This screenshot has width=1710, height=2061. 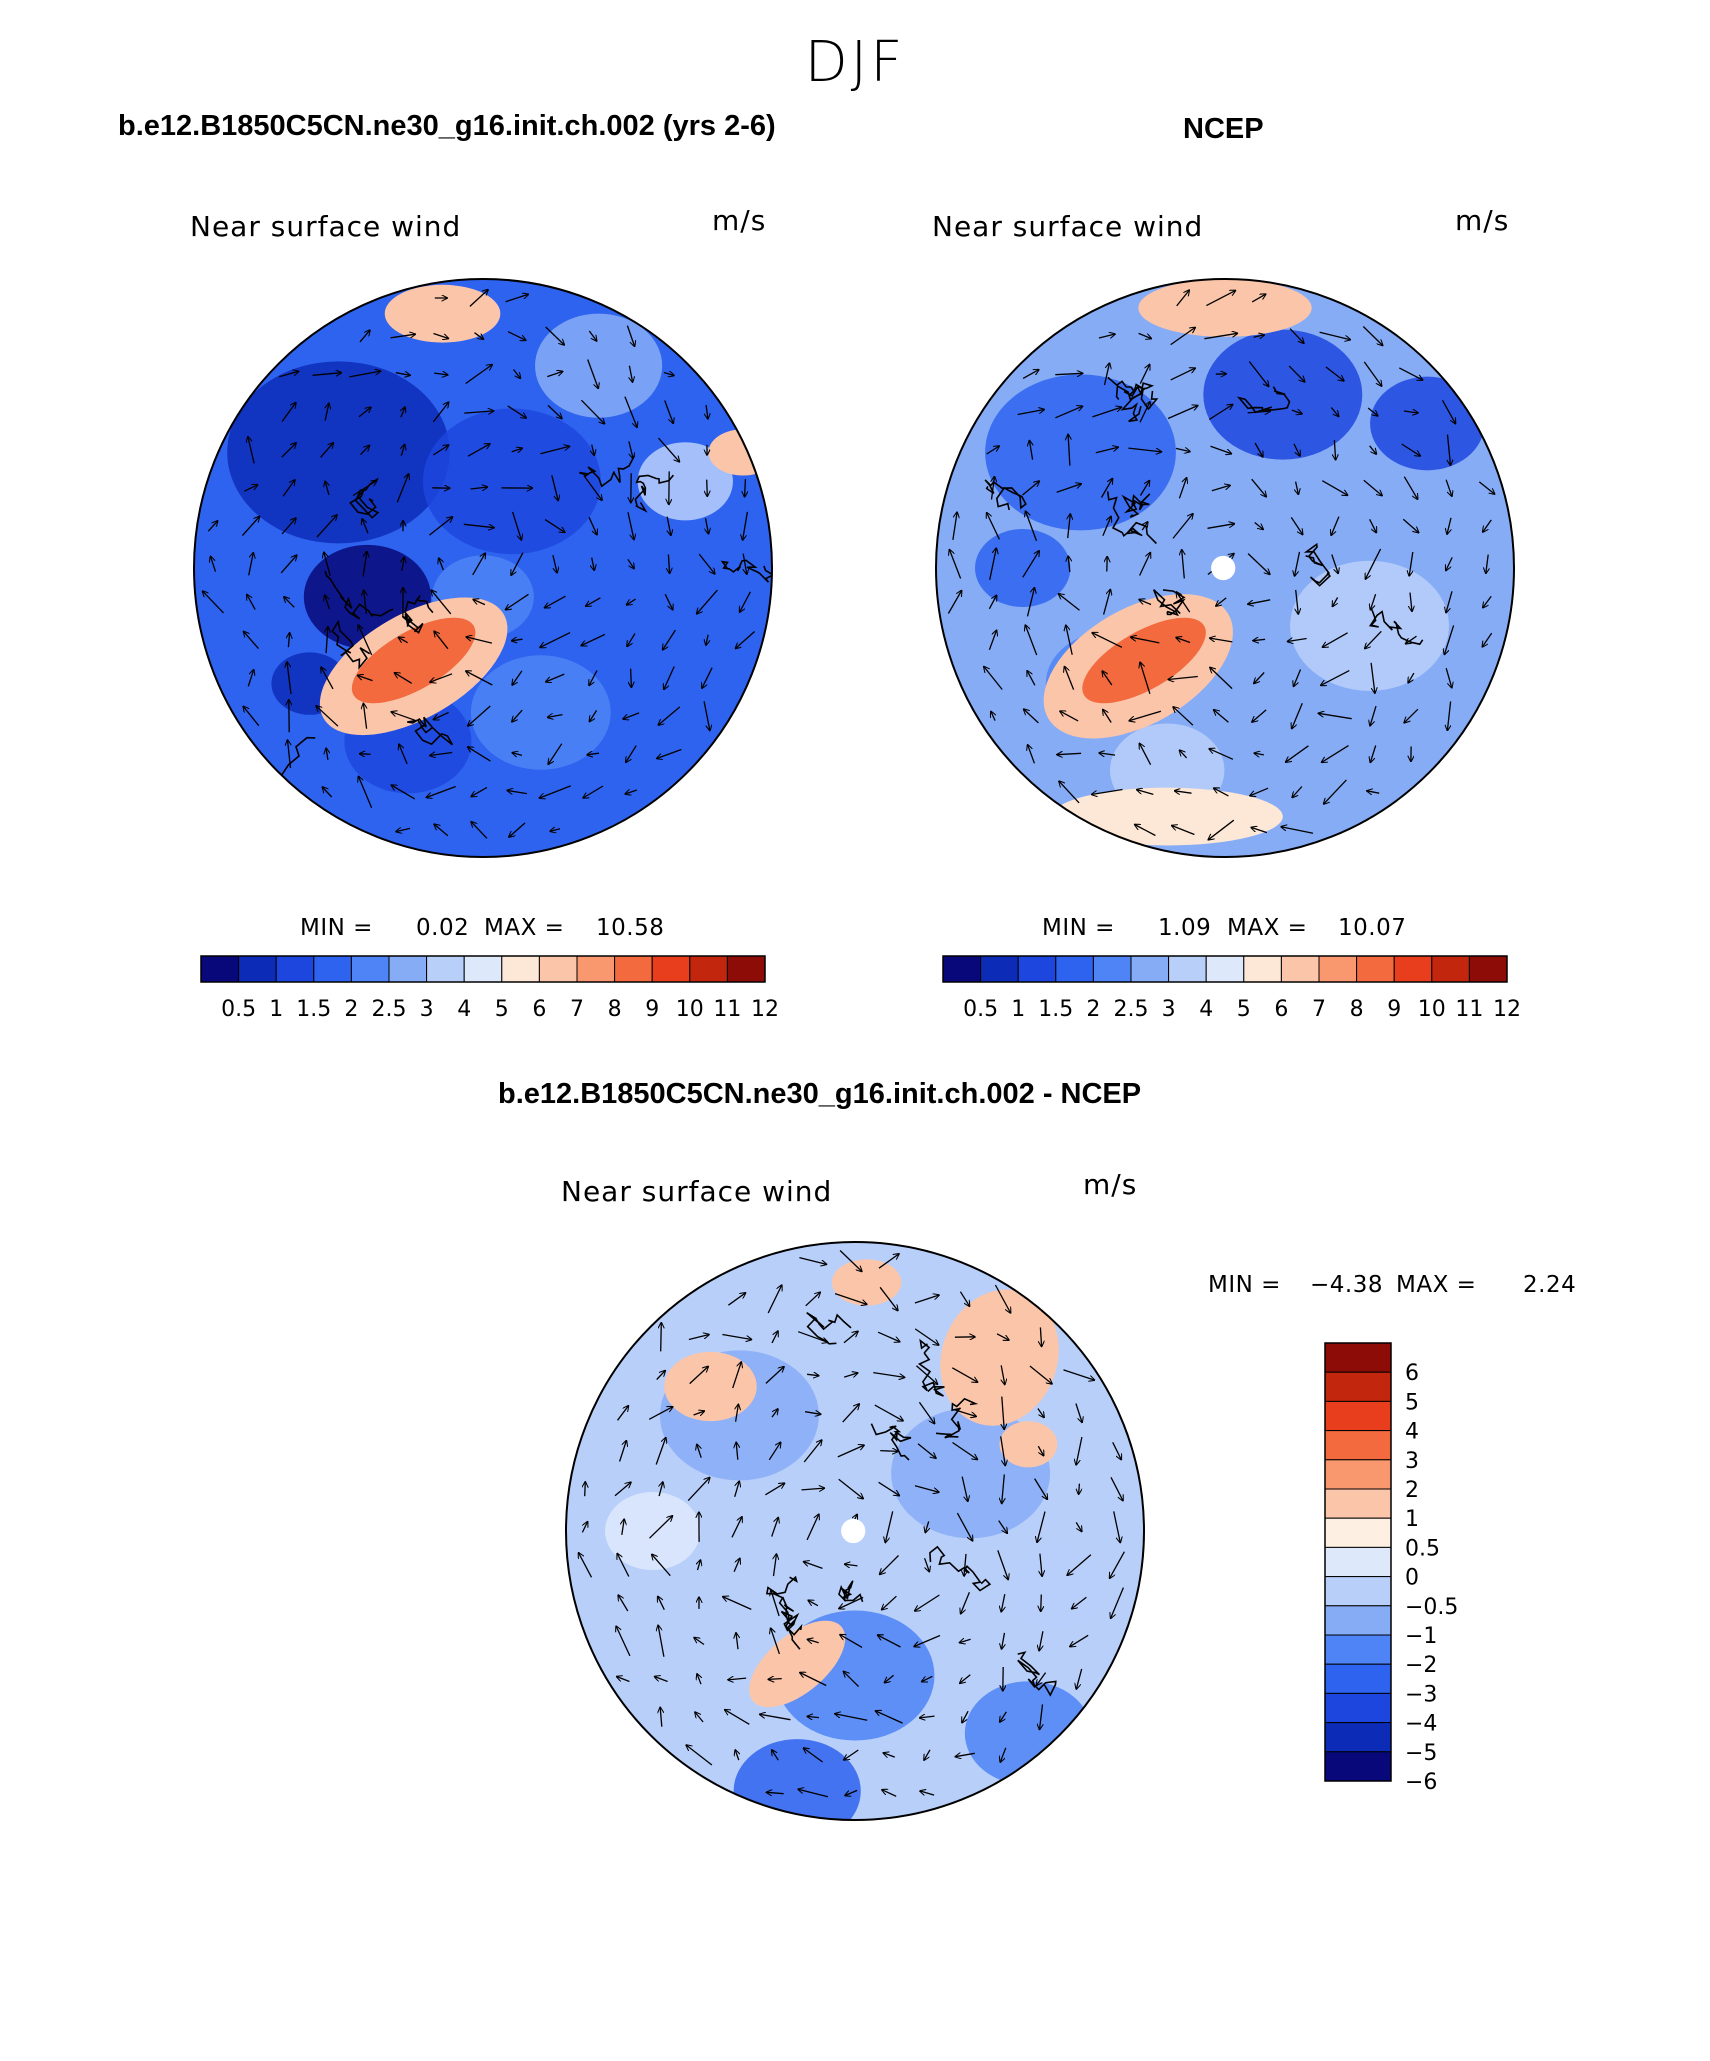 What do you see at coordinates (1110, 1184) in the screenshot?
I see `panel3-units: m/s` at bounding box center [1110, 1184].